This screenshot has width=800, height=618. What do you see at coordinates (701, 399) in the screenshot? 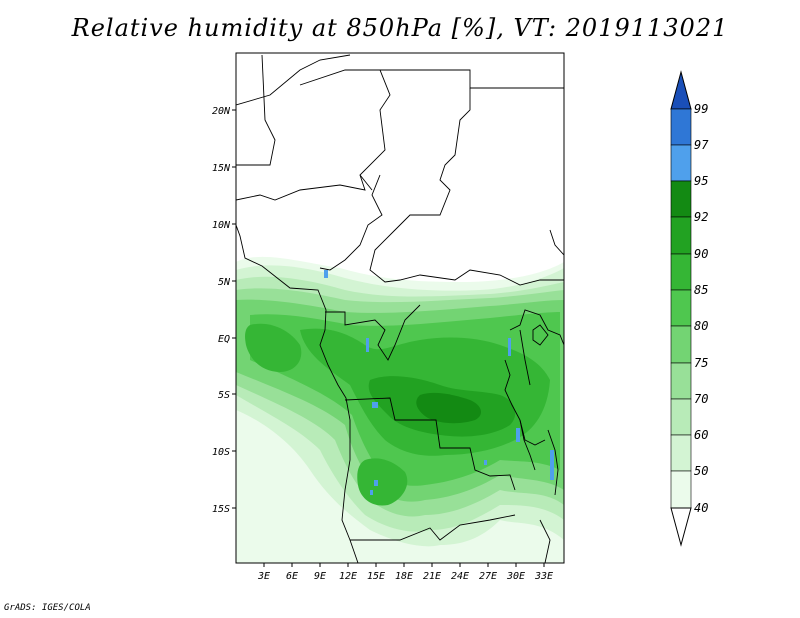
I see `colorbar-label: 70` at bounding box center [701, 399].